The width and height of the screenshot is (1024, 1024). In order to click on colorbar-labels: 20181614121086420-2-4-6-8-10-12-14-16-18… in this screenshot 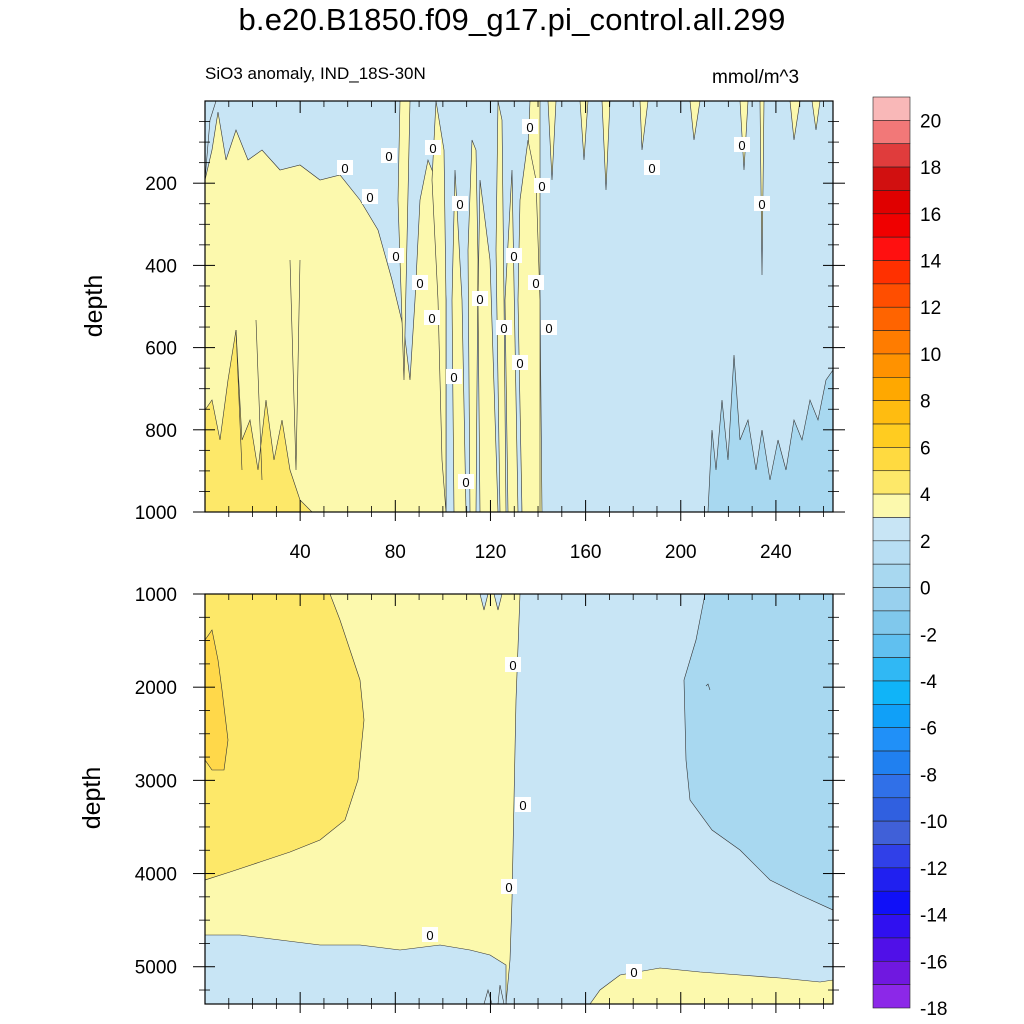, I will do `click(934, 565)`.